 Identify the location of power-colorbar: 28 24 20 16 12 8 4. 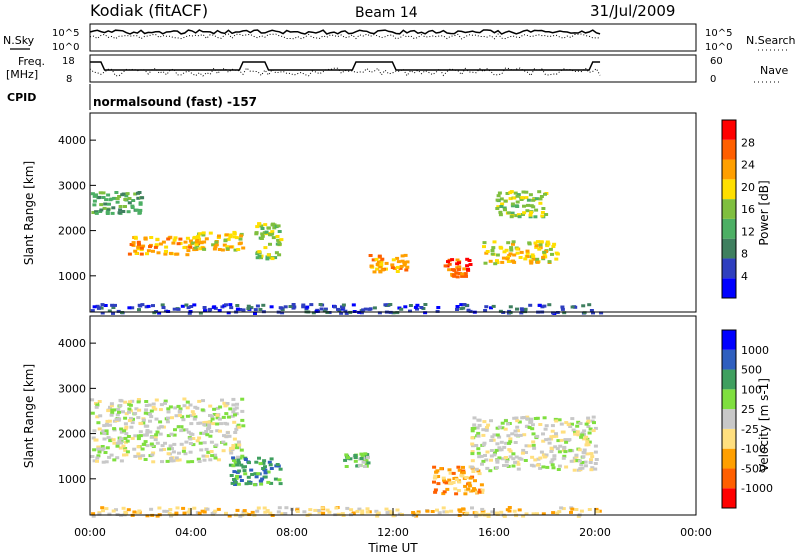
(738, 209).